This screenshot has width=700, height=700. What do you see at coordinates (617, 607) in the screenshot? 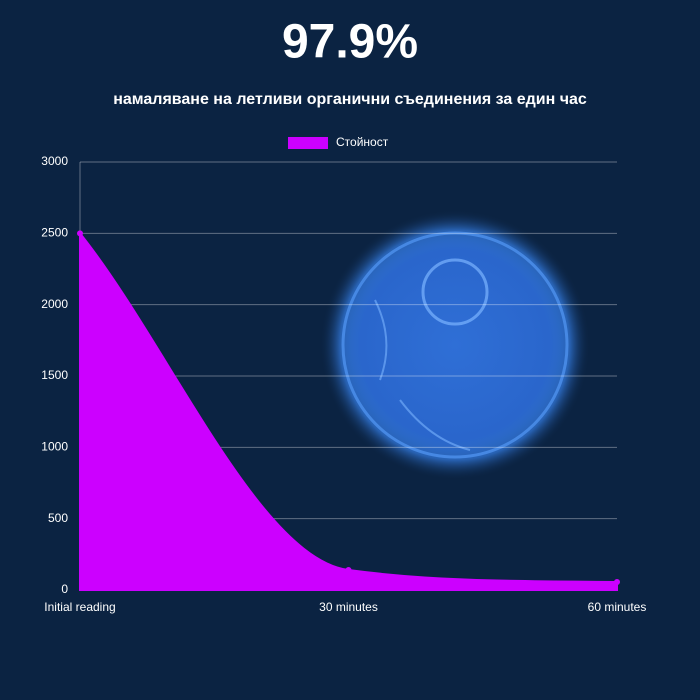
I see `x-tick-label: 60 minutes` at bounding box center [617, 607].